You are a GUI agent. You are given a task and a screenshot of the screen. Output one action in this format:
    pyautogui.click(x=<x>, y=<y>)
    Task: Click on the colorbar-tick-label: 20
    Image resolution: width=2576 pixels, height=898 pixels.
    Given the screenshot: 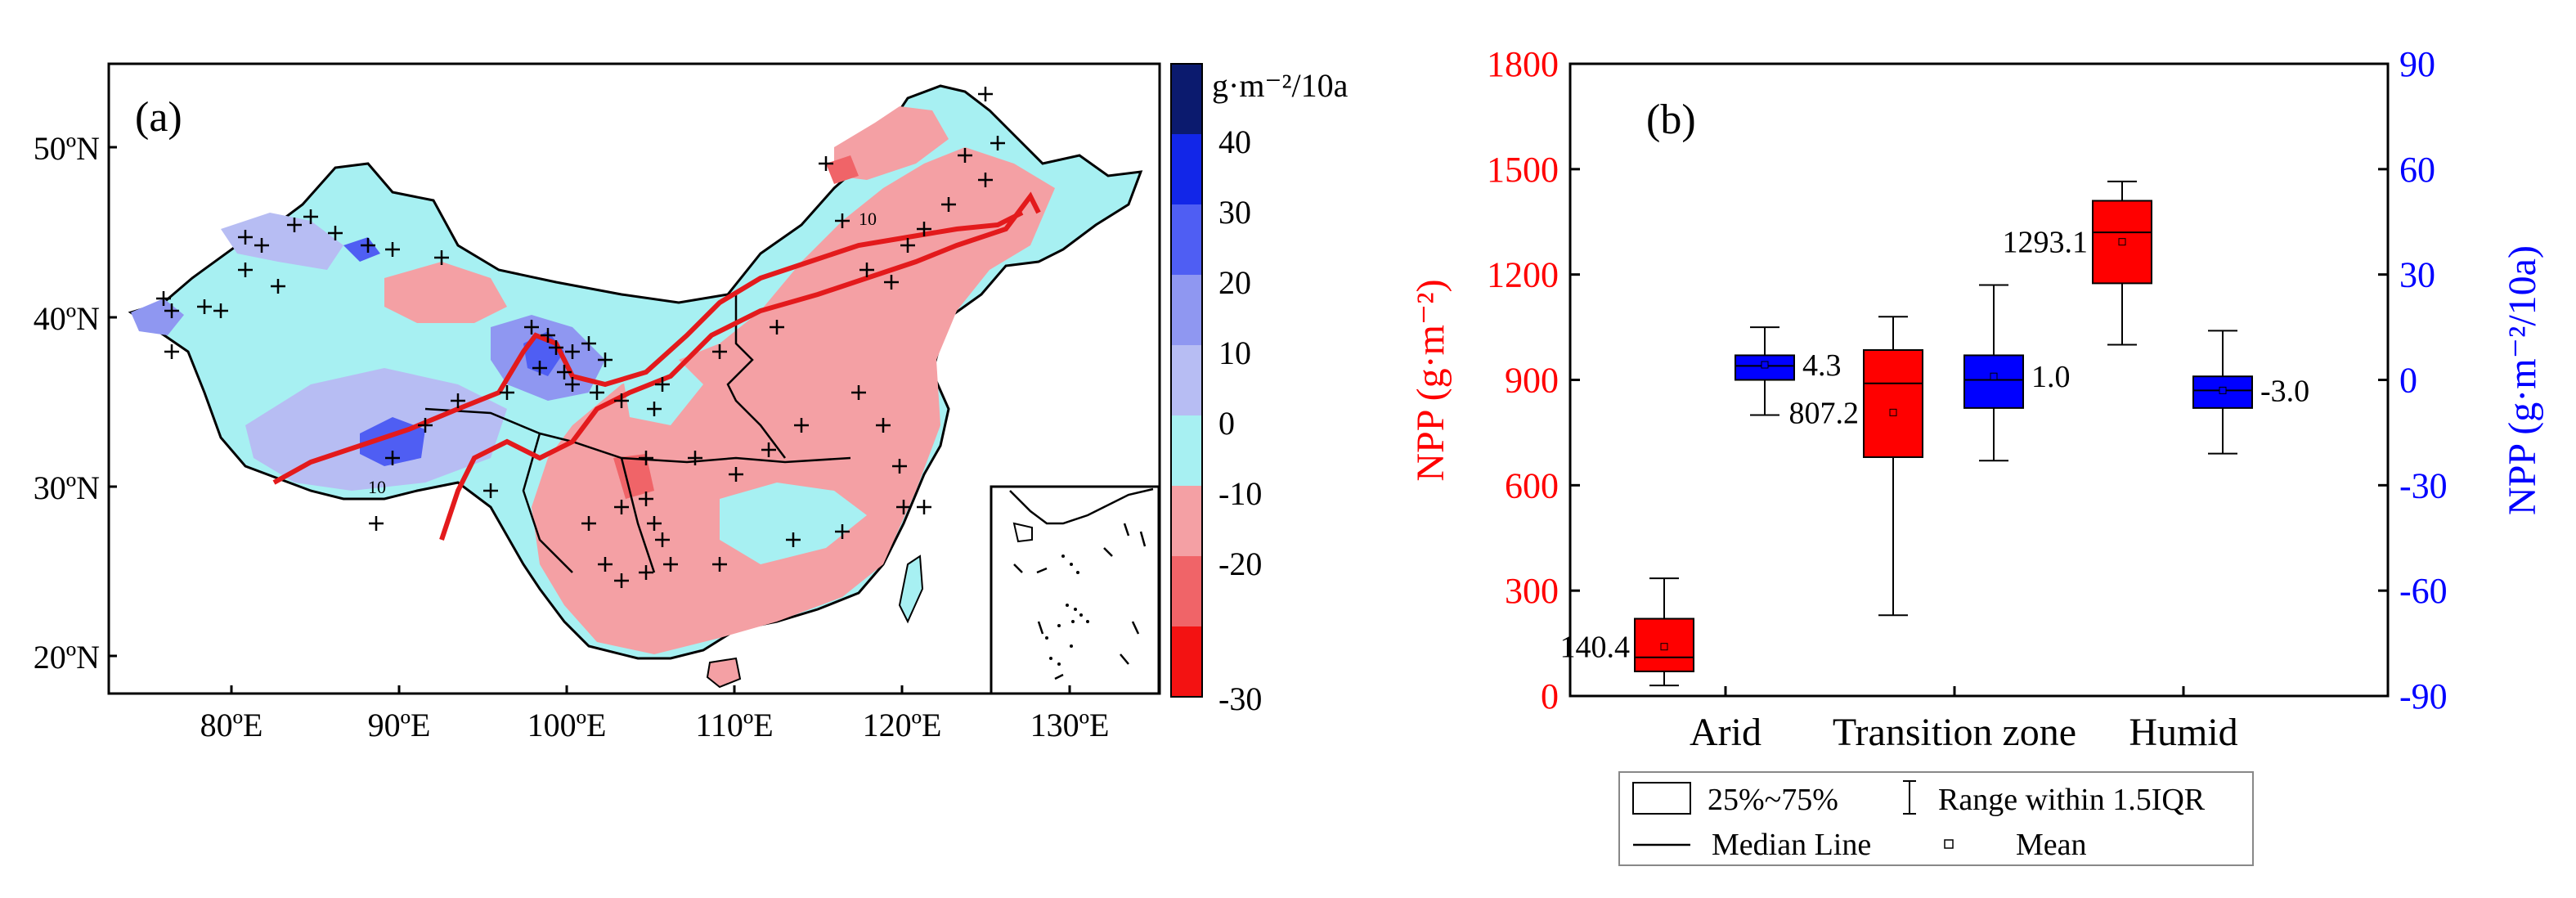 What is the action you would take?
    pyautogui.click(x=1234, y=282)
    